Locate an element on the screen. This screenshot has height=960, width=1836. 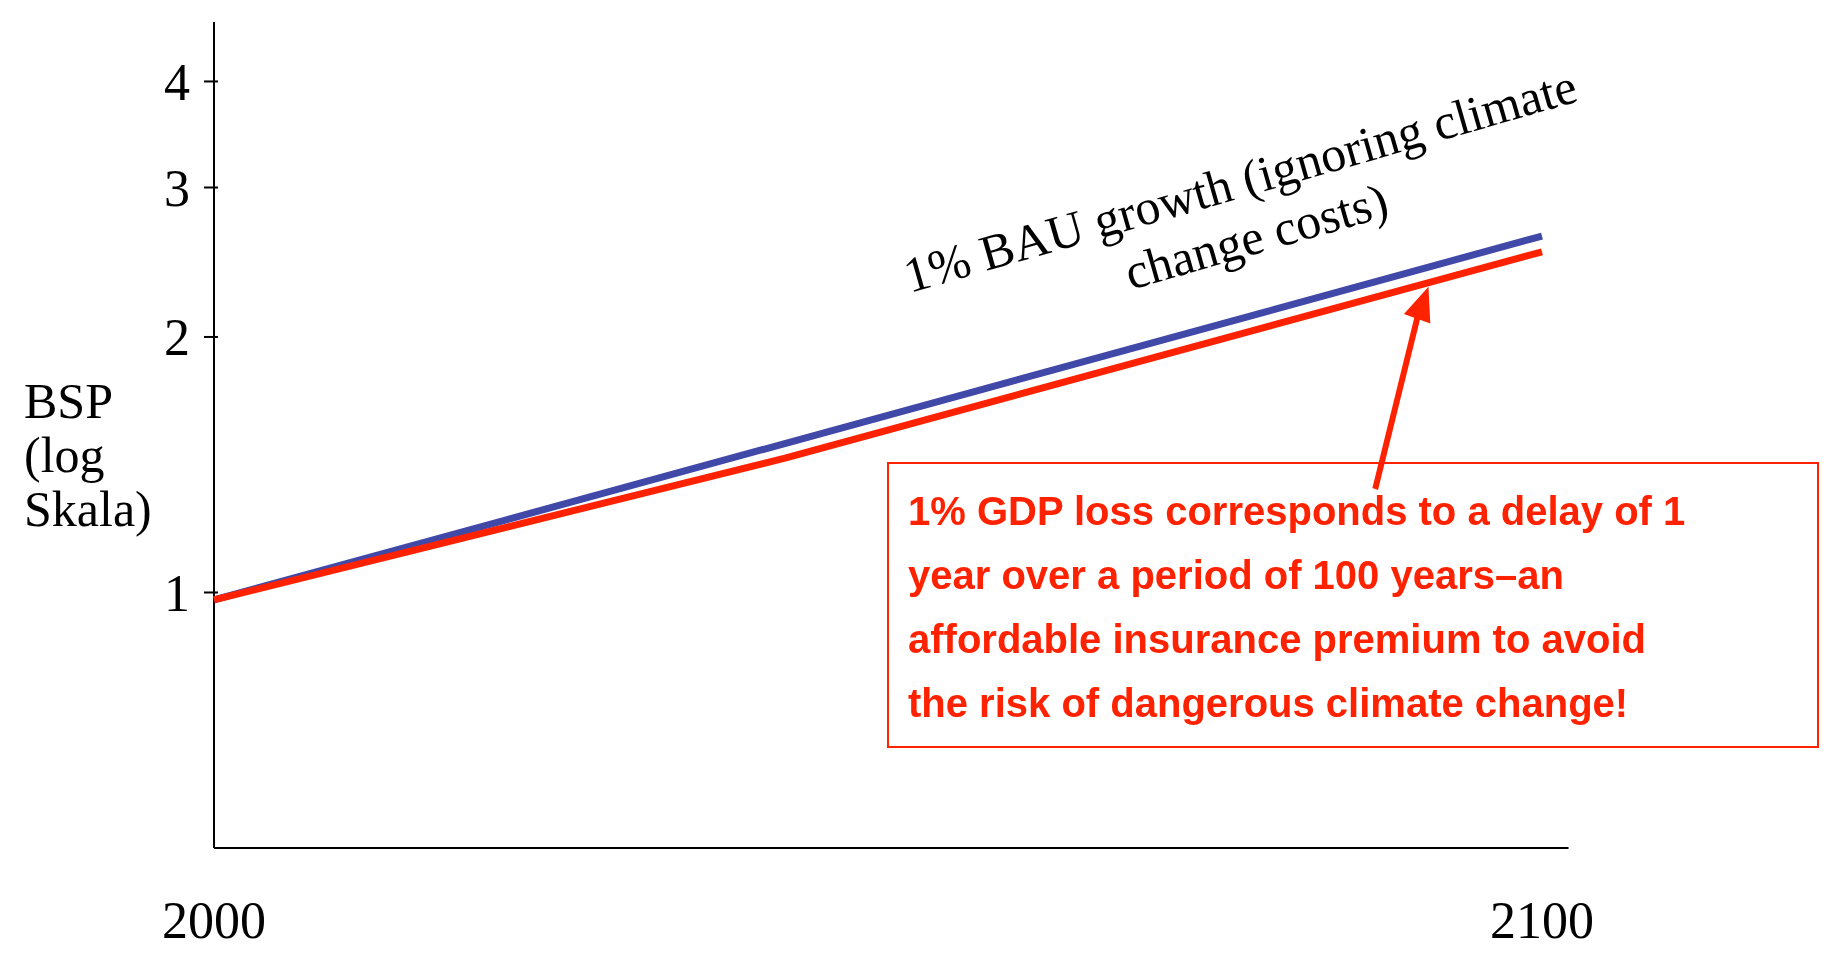
y-tick-label: 1 is located at coordinates (177, 593).